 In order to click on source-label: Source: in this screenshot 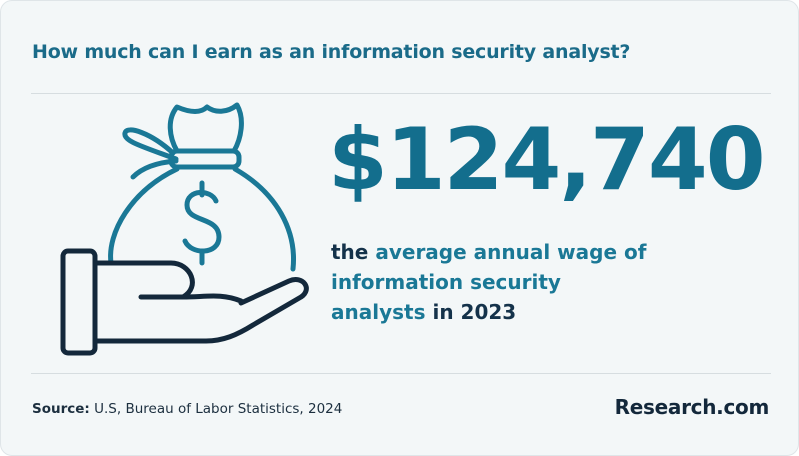, I will do `click(61, 409)`.